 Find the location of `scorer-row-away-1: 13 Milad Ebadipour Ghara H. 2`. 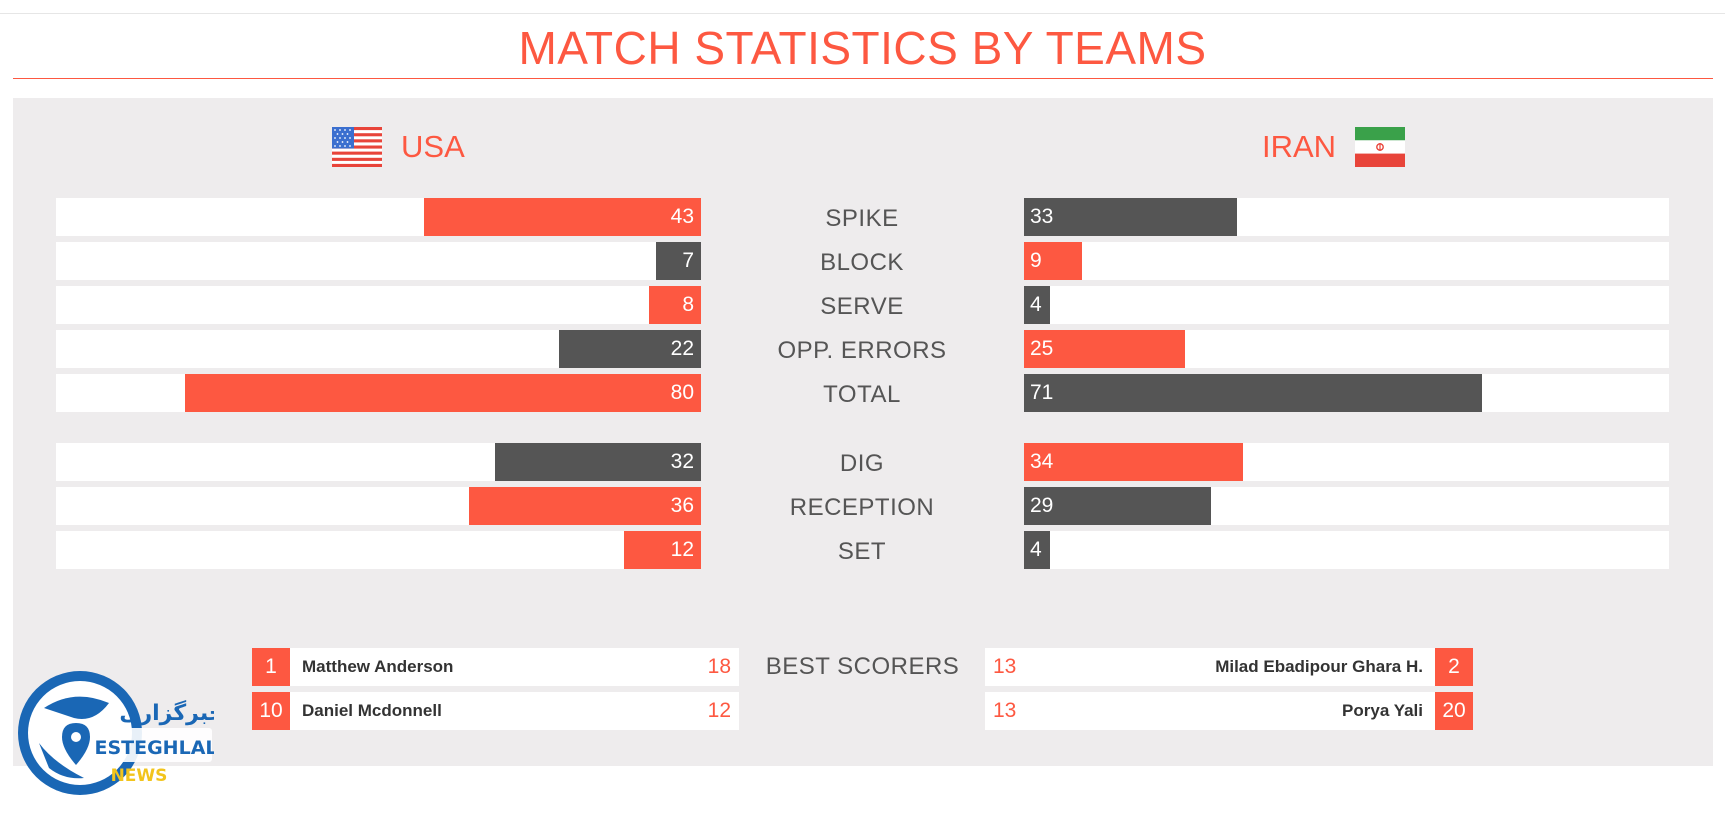

scorer-row-away-1: 13 Milad Ebadipour Ghara H. 2 is located at coordinates (1229, 667).